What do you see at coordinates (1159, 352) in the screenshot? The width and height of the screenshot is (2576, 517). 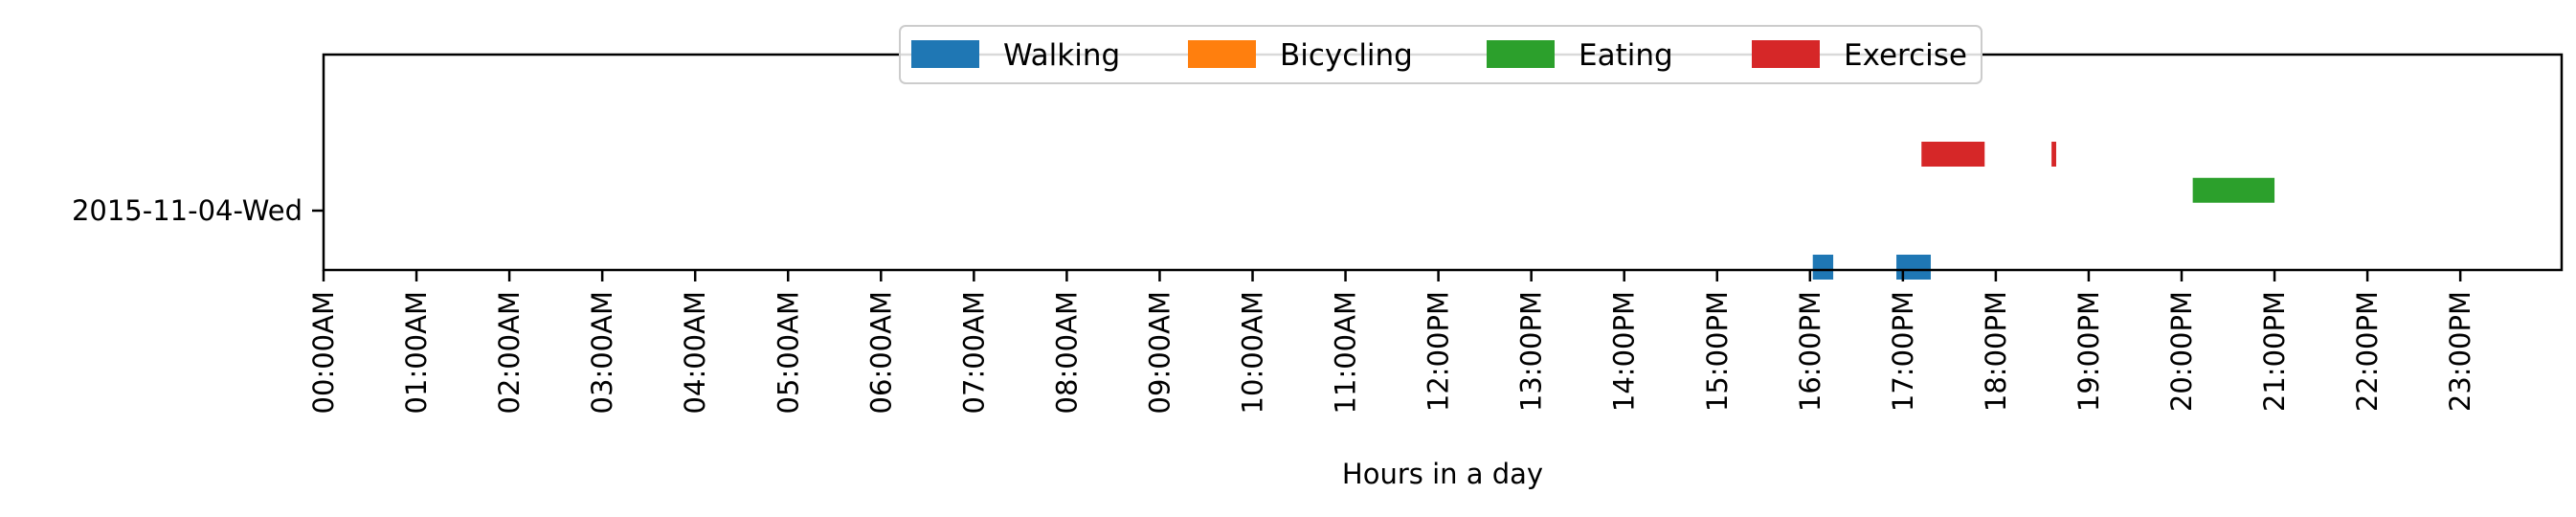 I see `x-tick-label: 09:00AM` at bounding box center [1159, 352].